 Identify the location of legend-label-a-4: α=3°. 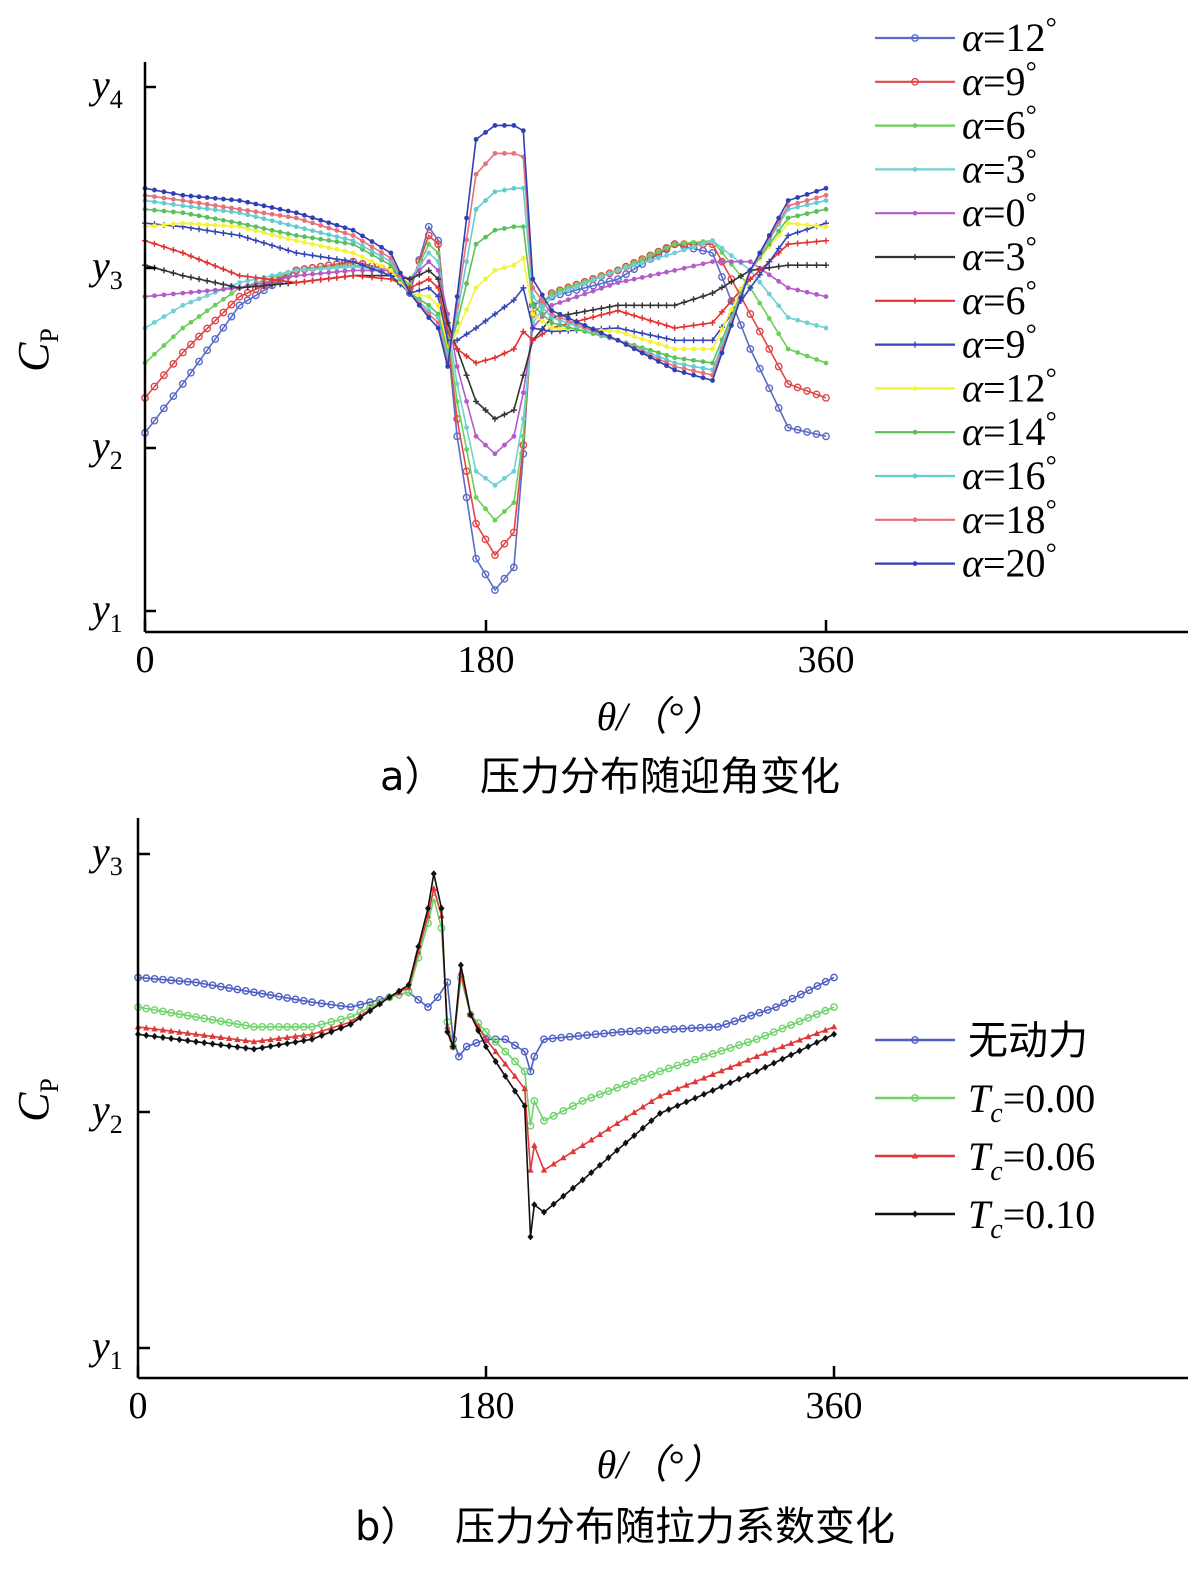
(999, 167).